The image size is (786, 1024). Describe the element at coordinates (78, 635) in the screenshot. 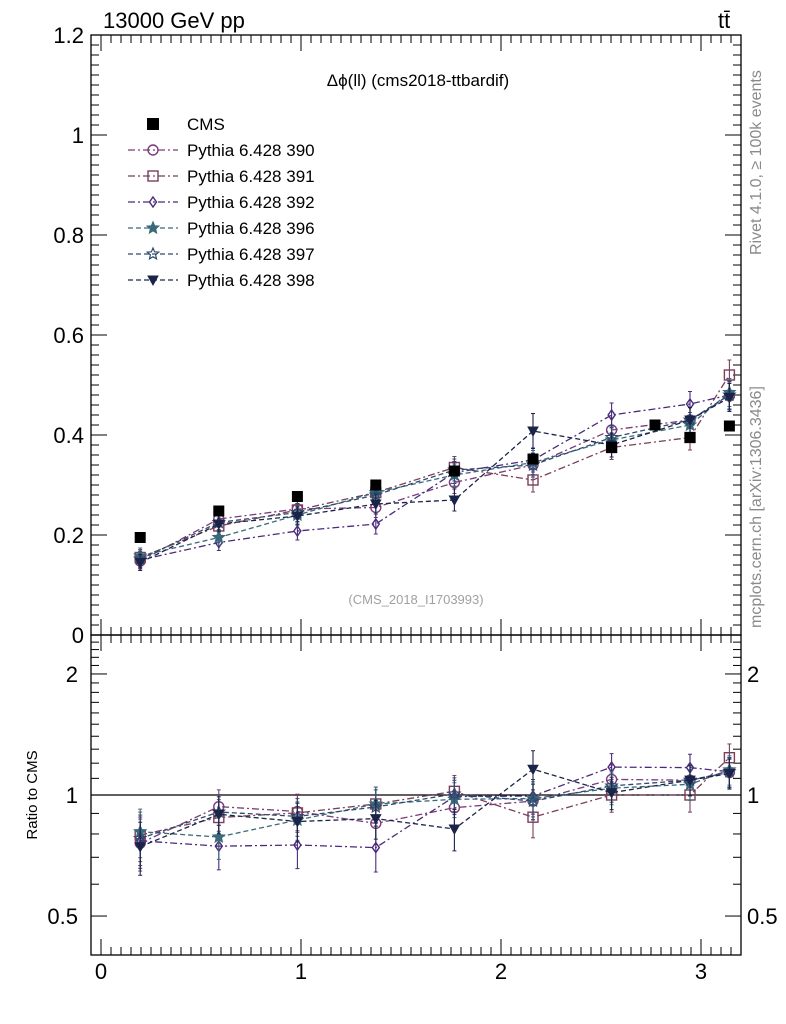

I see `y-tick-label: 0` at that location.